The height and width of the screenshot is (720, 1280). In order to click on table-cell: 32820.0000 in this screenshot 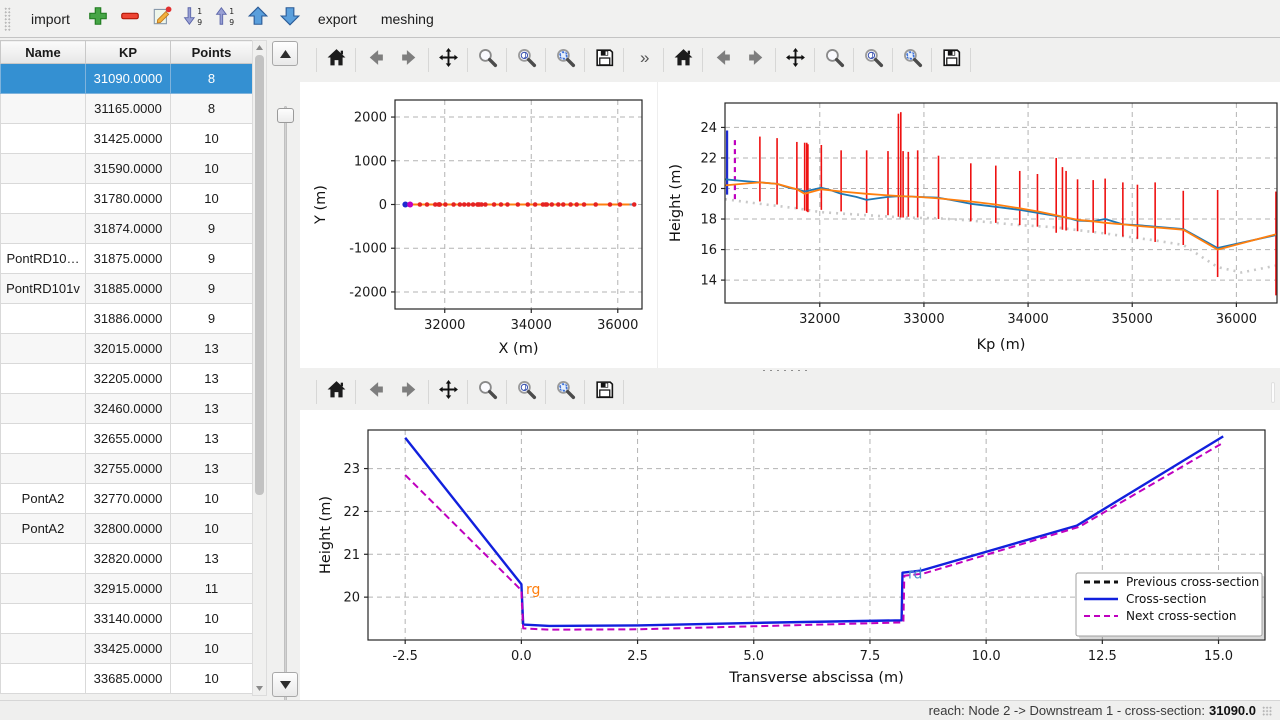, I will do `click(128, 558)`.